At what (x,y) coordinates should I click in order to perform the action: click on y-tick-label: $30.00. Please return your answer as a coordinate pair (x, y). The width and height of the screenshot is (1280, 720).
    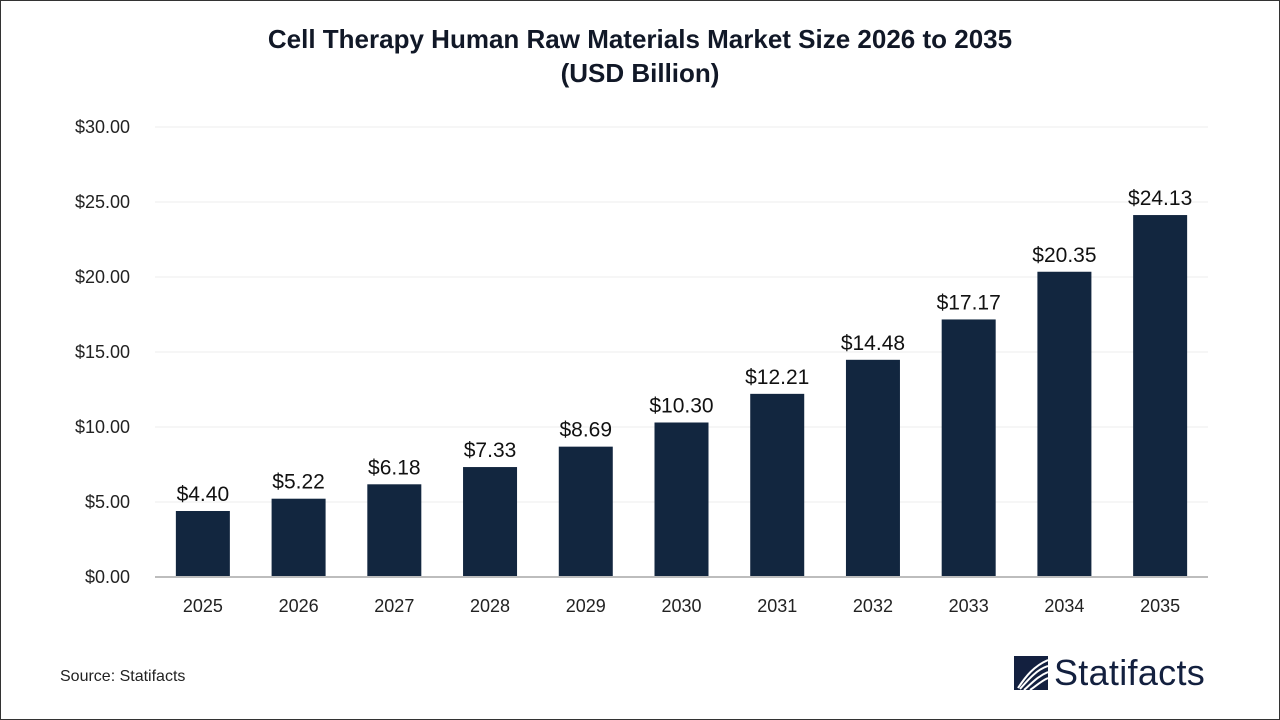
    Looking at the image, I should click on (102, 127).